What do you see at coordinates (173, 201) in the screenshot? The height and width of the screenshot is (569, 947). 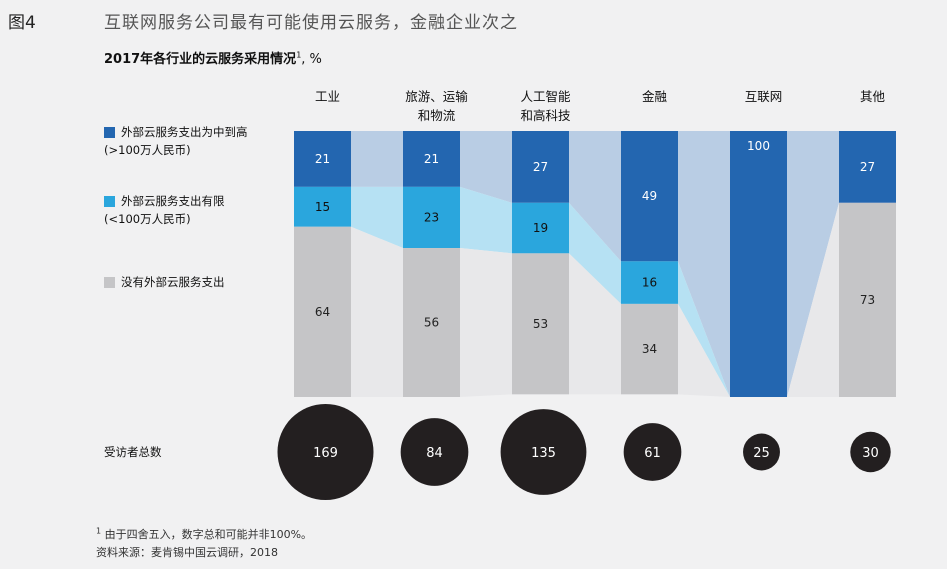 I see `legend-label: 外部云服务支出有限` at bounding box center [173, 201].